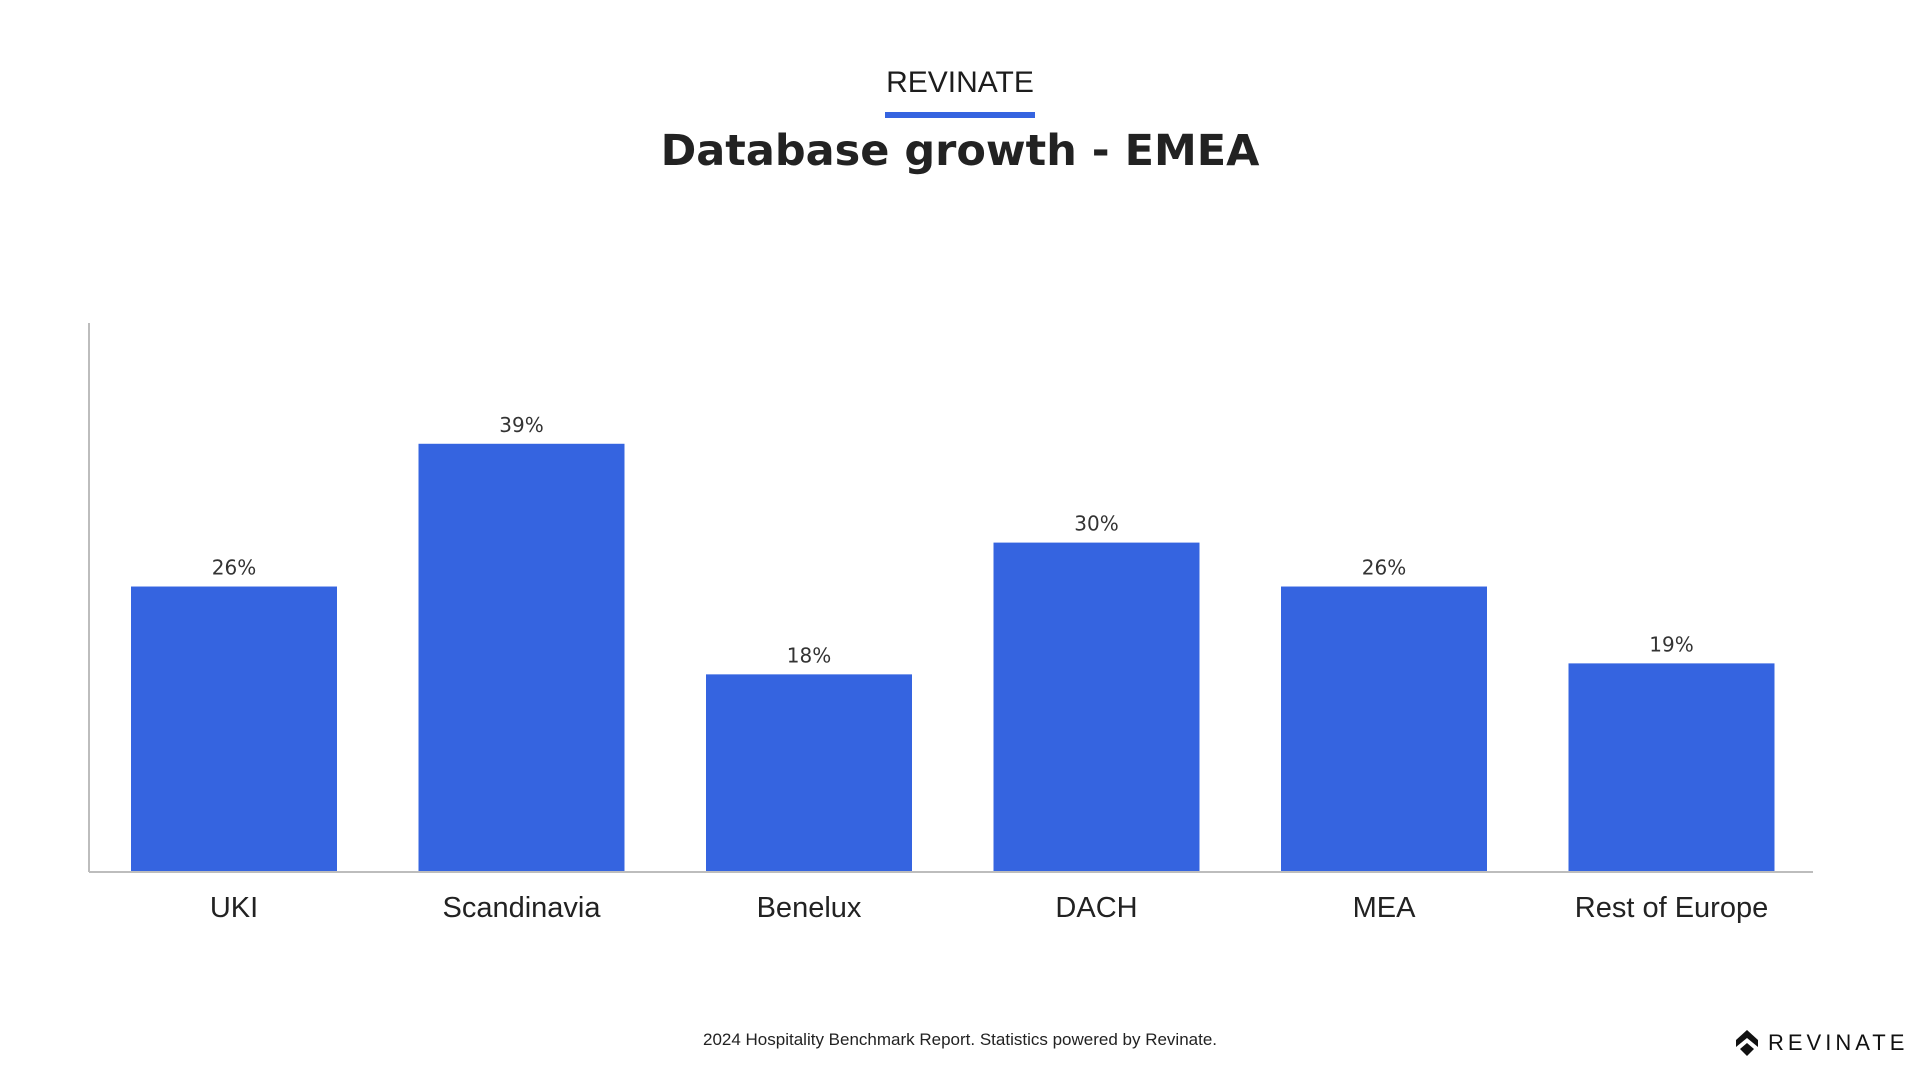 The width and height of the screenshot is (1920, 1080). Describe the element at coordinates (960, 151) in the screenshot. I see `chart-title: Database growth - EMEA` at that location.